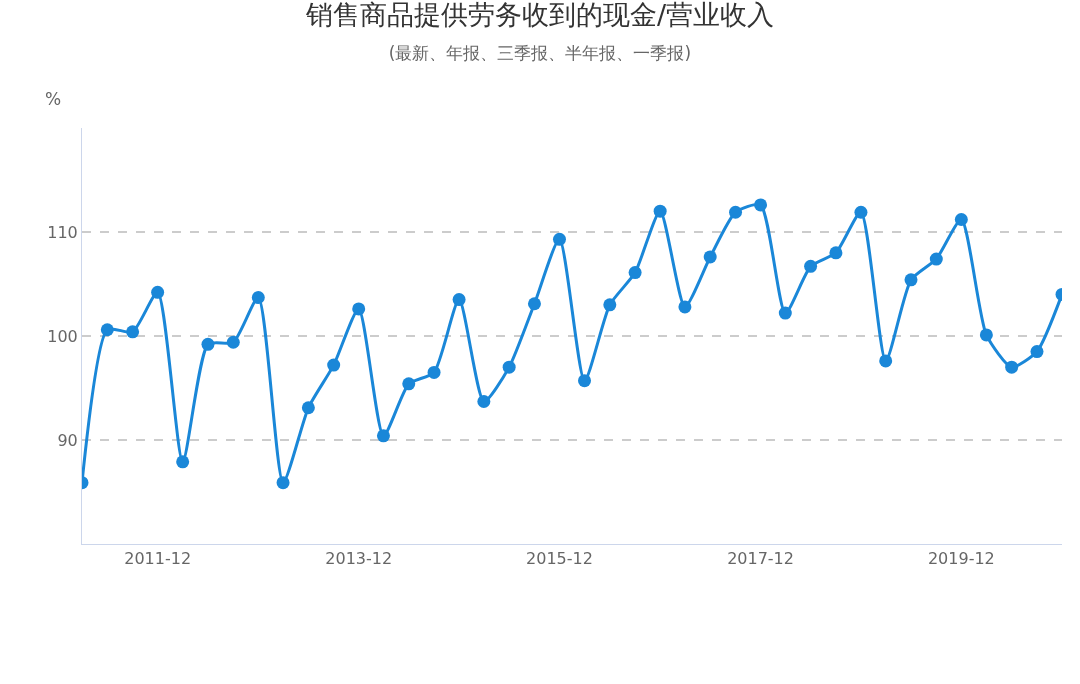 The height and width of the screenshot is (684, 1080). I want to click on y-axis-title: %, so click(53, 99).